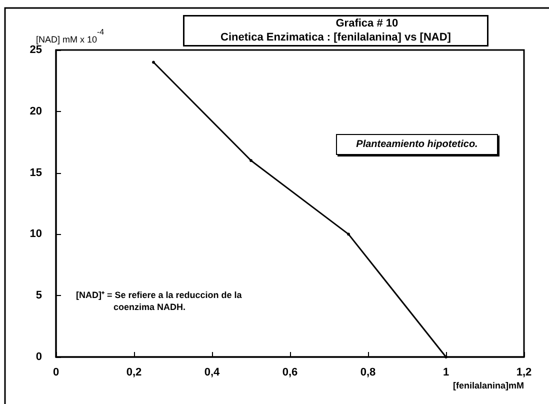 This screenshot has width=549, height=404. What do you see at coordinates (56, 372) in the screenshot?
I see `x-tick-label: 0` at bounding box center [56, 372].